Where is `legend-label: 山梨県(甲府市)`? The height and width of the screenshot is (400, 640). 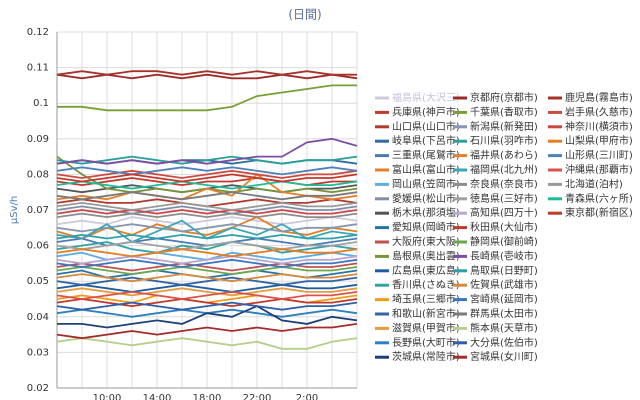 legend-label: 山梨県(甲府市) is located at coordinates (599, 140).